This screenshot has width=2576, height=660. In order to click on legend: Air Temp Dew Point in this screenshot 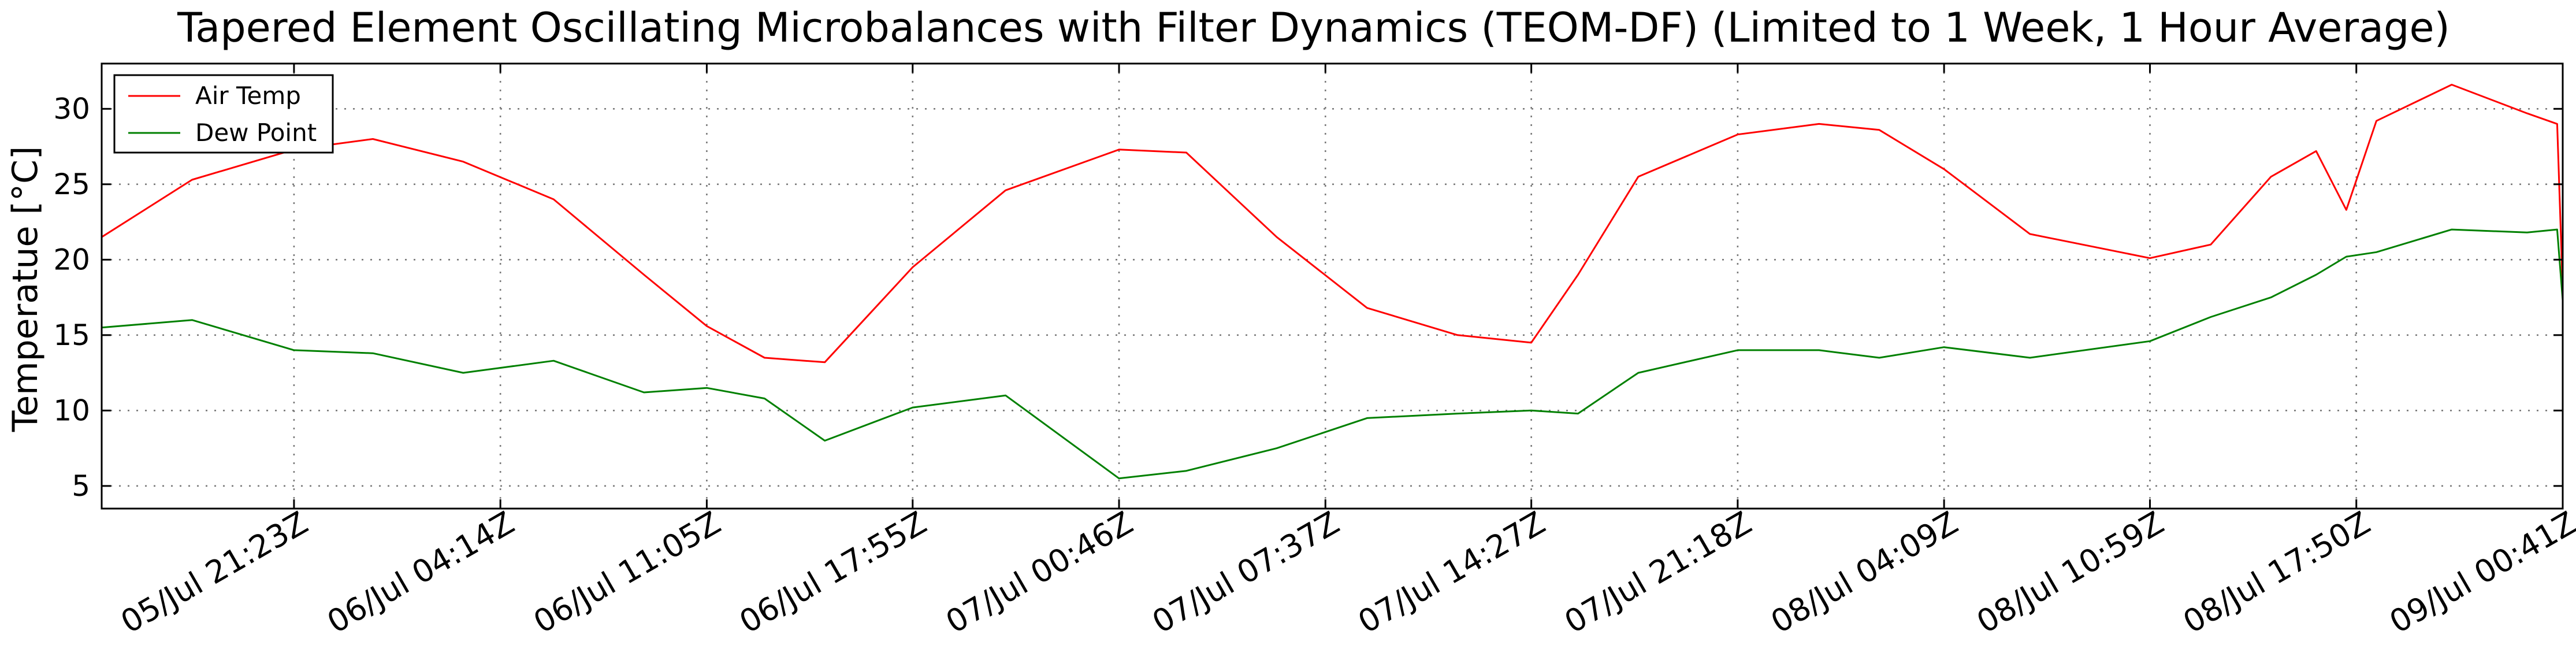, I will do `click(223, 114)`.